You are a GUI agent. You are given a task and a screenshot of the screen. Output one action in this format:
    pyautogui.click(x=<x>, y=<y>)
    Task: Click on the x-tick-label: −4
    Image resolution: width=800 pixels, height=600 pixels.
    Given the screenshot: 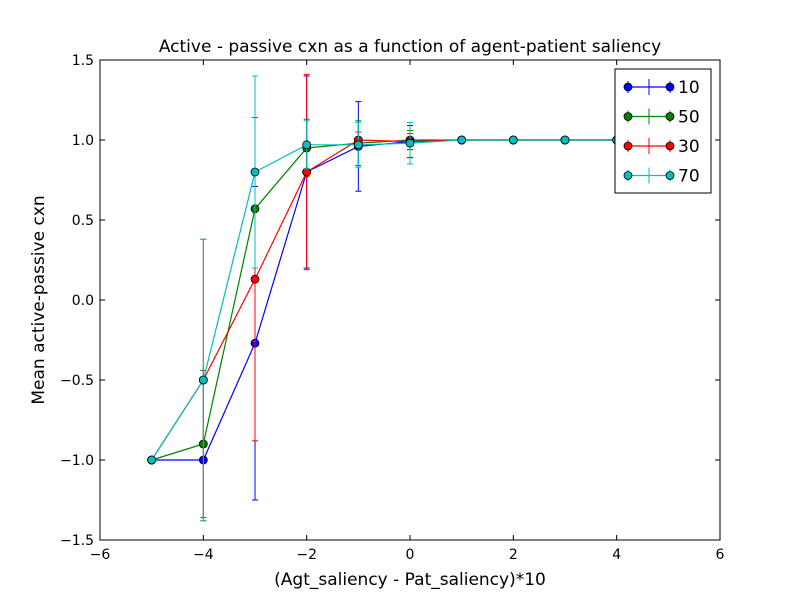 What is the action you would take?
    pyautogui.click(x=203, y=555)
    